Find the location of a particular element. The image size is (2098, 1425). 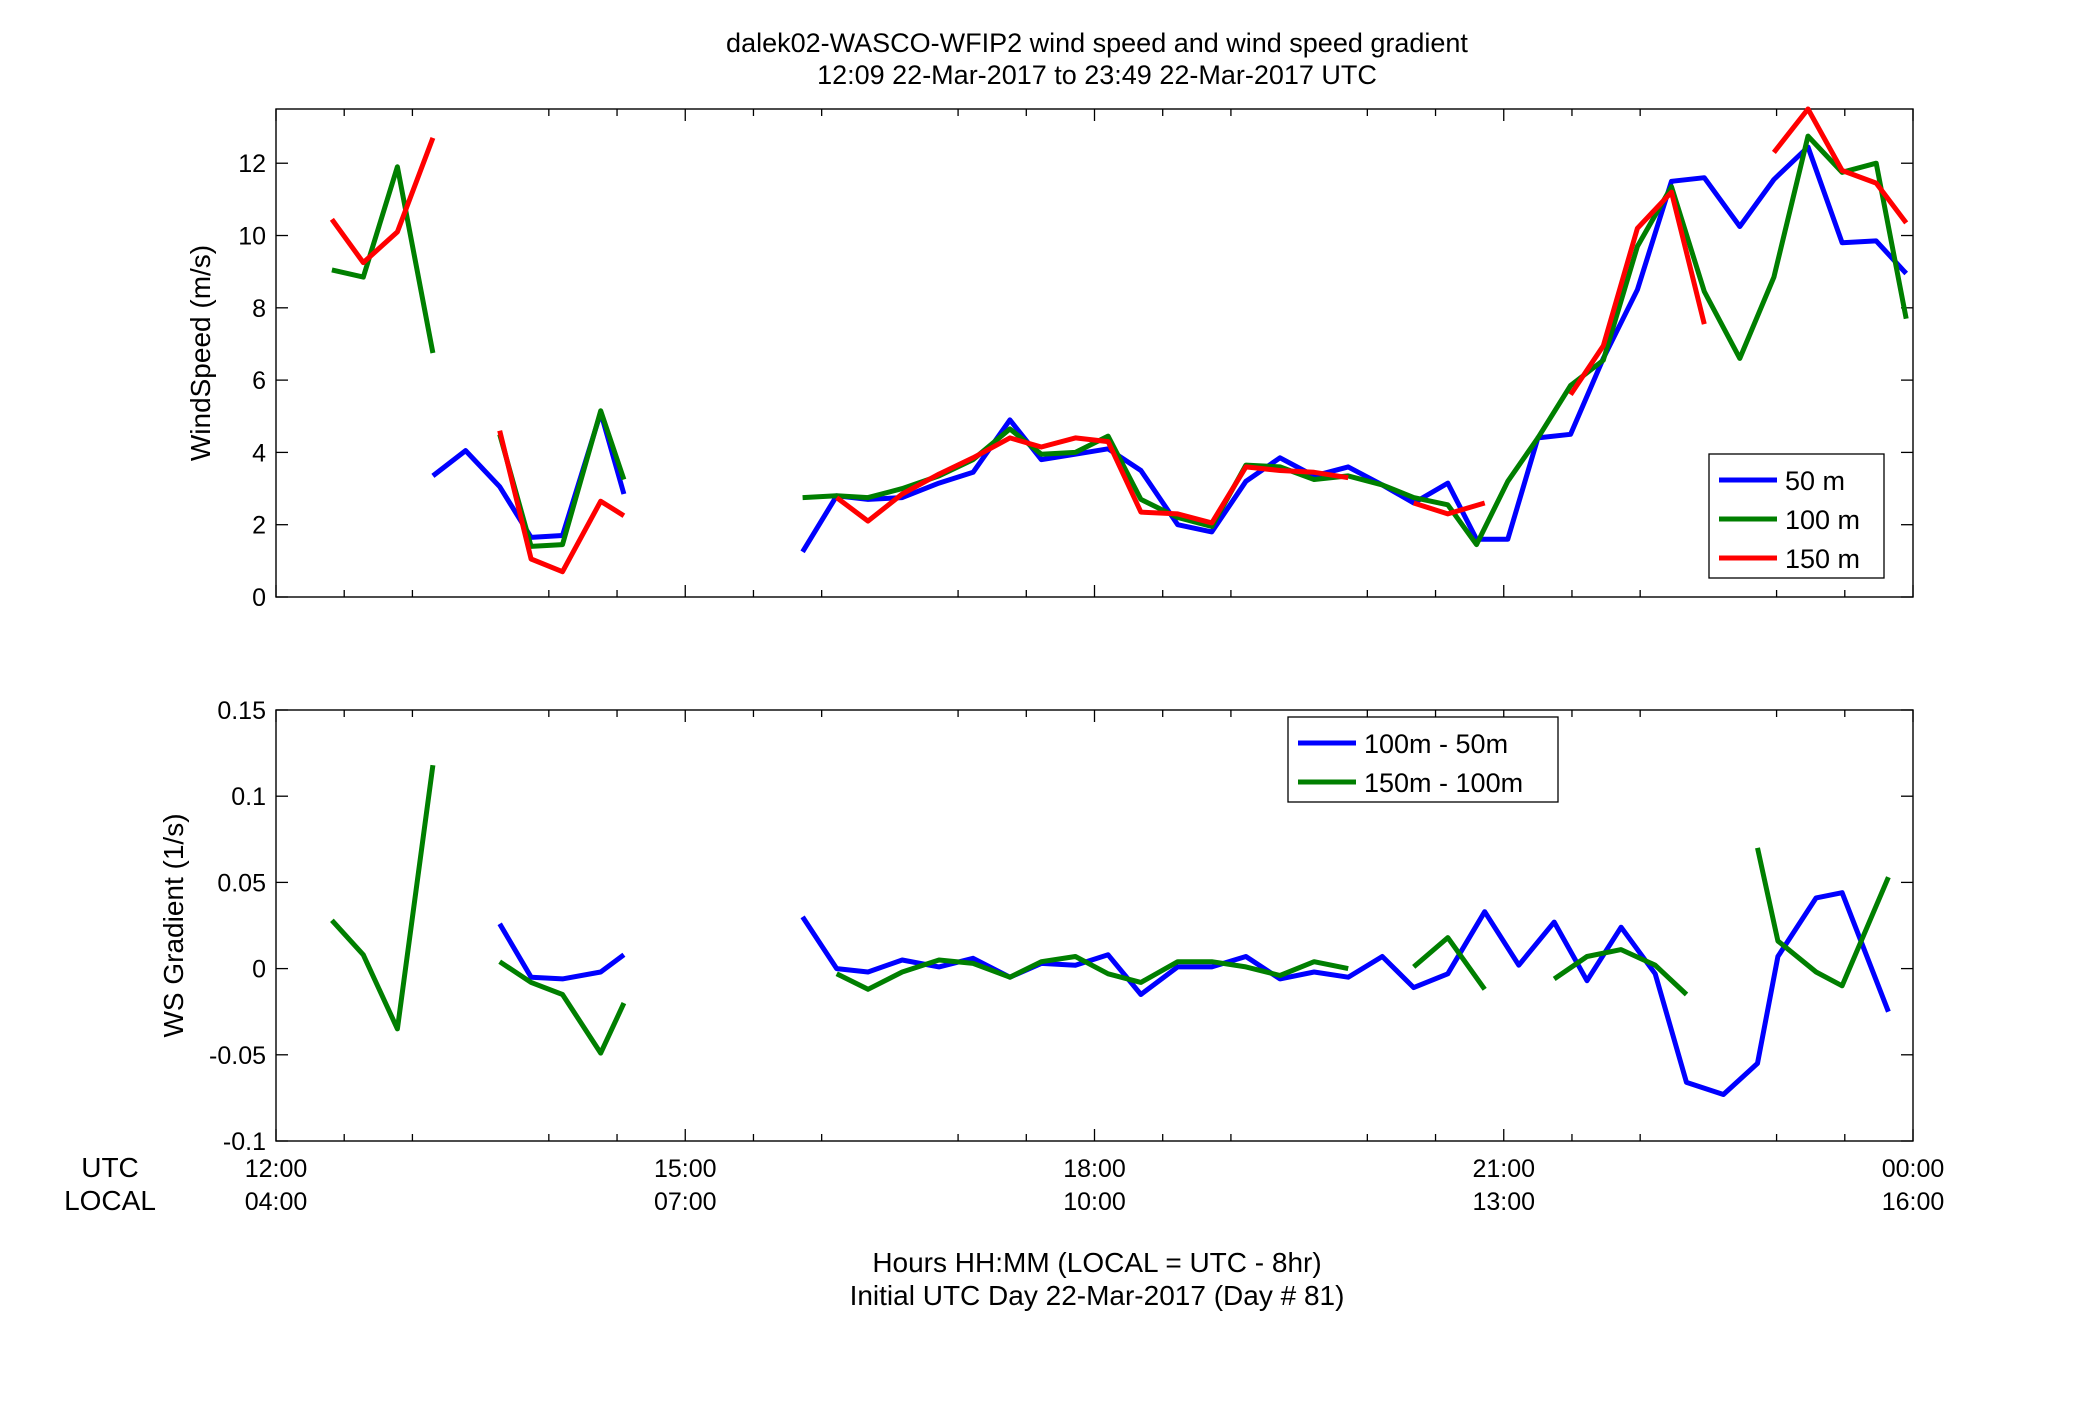

y-axis-label: WS Gradient (1/s) is located at coordinates (173, 925).